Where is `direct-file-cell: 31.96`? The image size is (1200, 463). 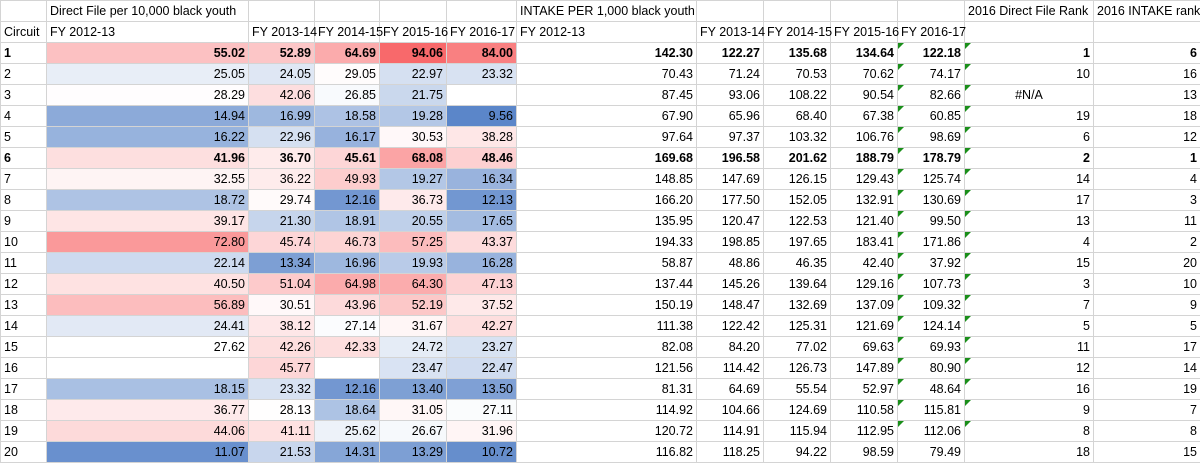 direct-file-cell: 31.96 is located at coordinates (482, 431).